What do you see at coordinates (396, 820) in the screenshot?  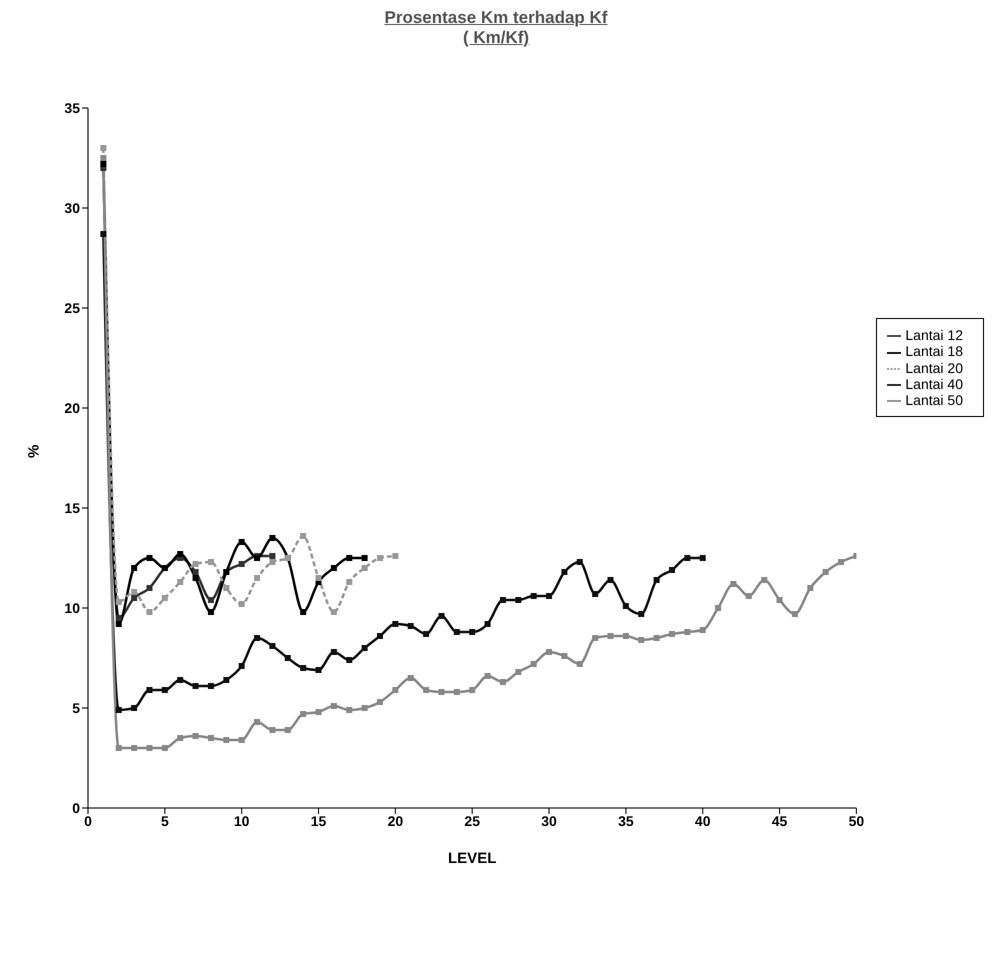 I see `x-tick-label: 20` at bounding box center [396, 820].